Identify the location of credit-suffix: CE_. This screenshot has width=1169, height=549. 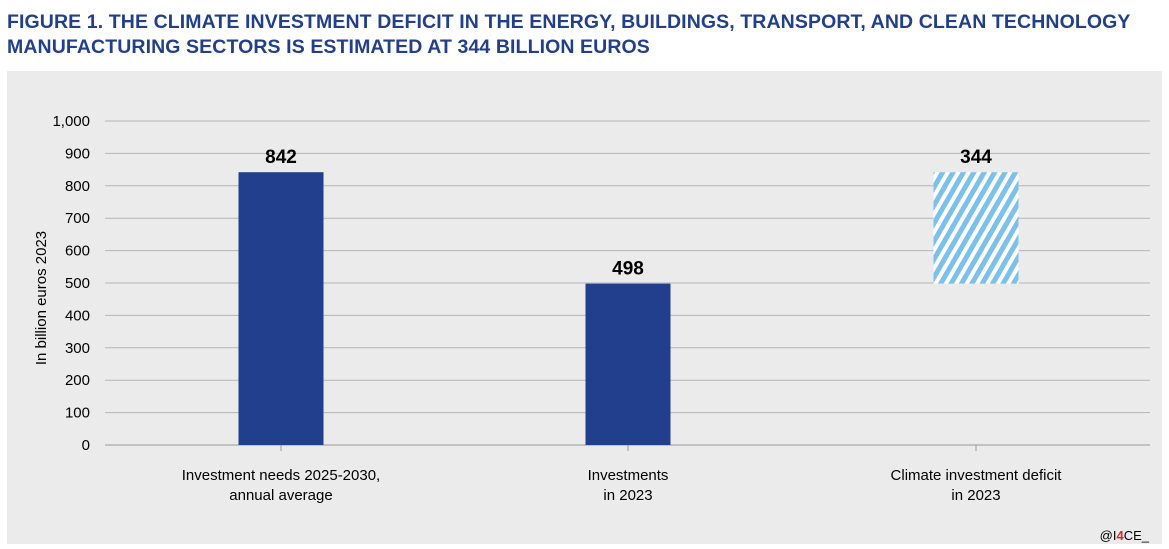
(1136, 535).